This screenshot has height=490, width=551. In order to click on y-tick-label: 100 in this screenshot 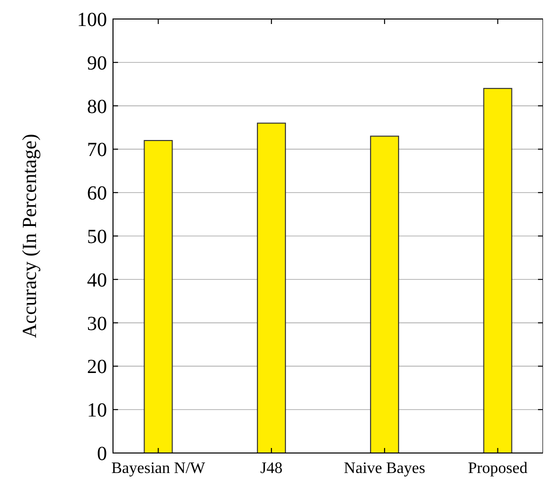, I will do `click(92, 20)`.